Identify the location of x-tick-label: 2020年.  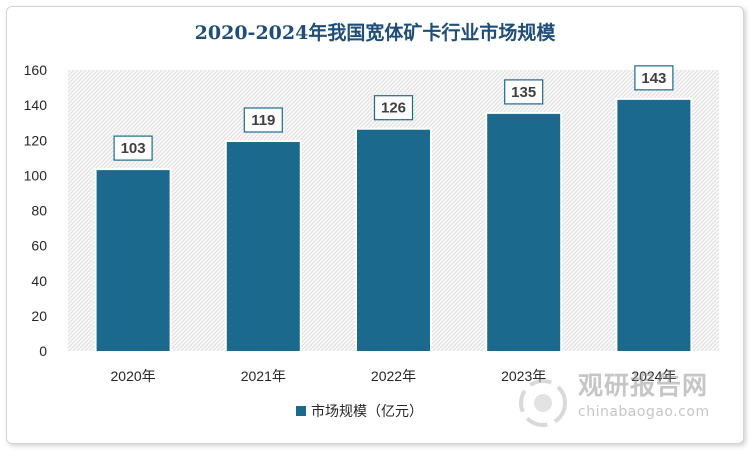
(133, 376).